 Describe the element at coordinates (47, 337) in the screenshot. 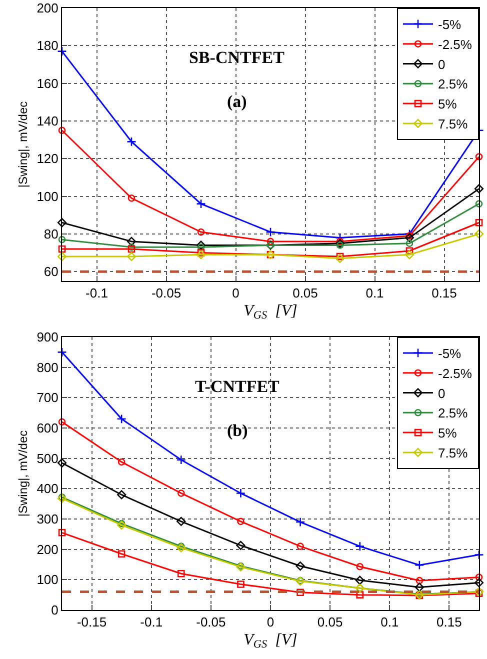

I see `y-tick-label: 900` at that location.